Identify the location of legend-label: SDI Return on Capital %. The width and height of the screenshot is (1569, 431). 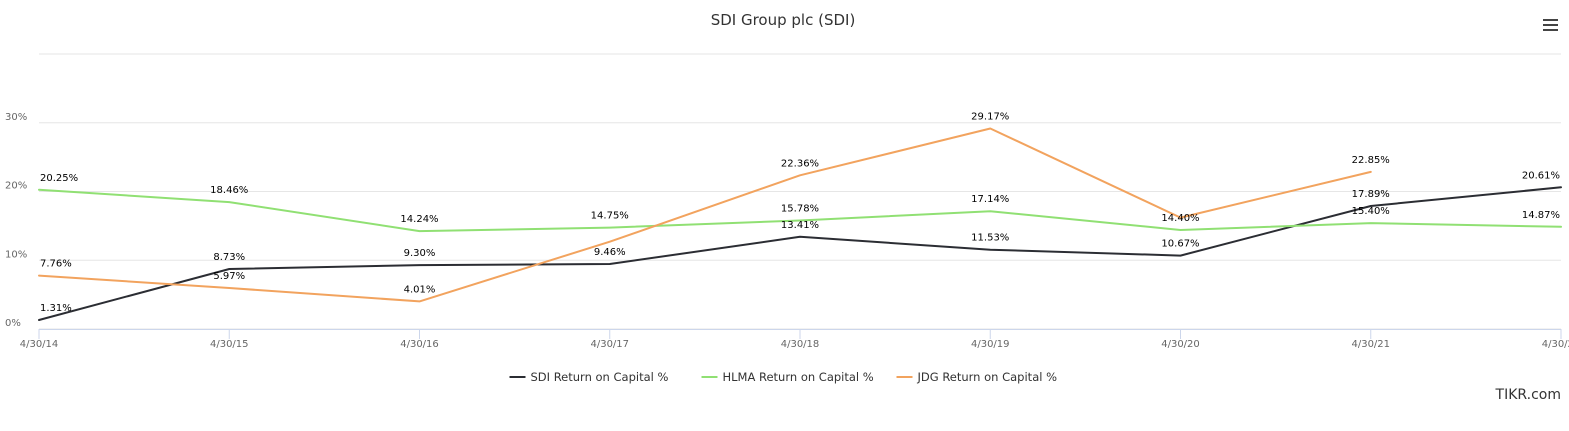
(600, 377).